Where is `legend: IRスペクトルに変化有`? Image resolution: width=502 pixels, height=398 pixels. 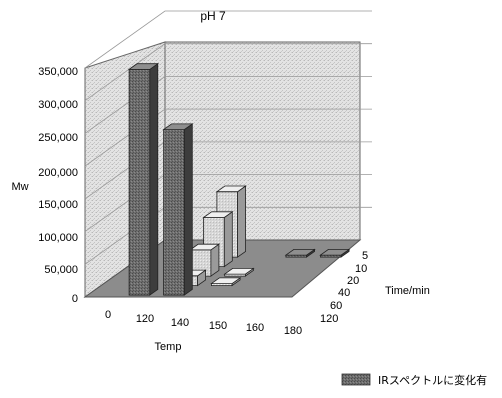 legend: IRスペクトルに変化有 is located at coordinates (414, 380).